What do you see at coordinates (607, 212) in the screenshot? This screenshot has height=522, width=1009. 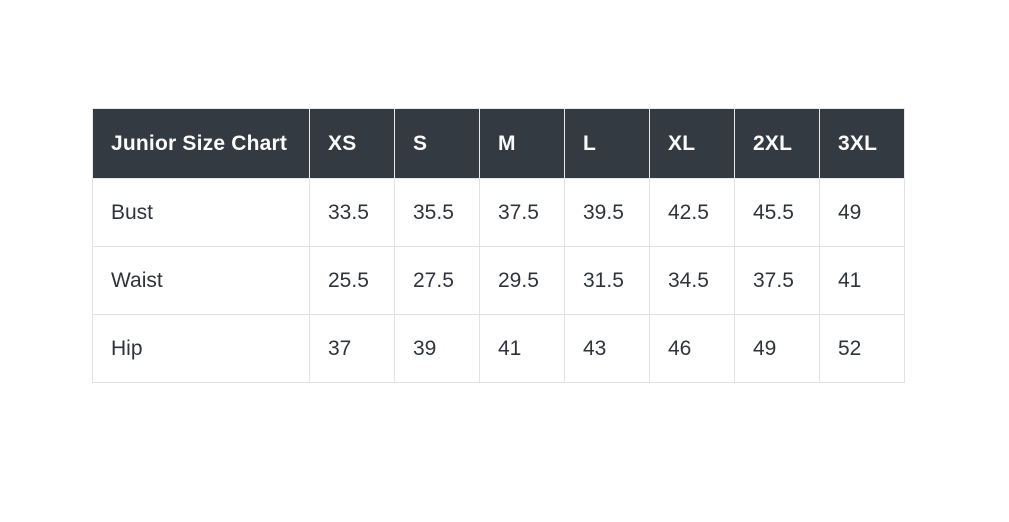 I see `cell-bust-l: 39.5` at bounding box center [607, 212].